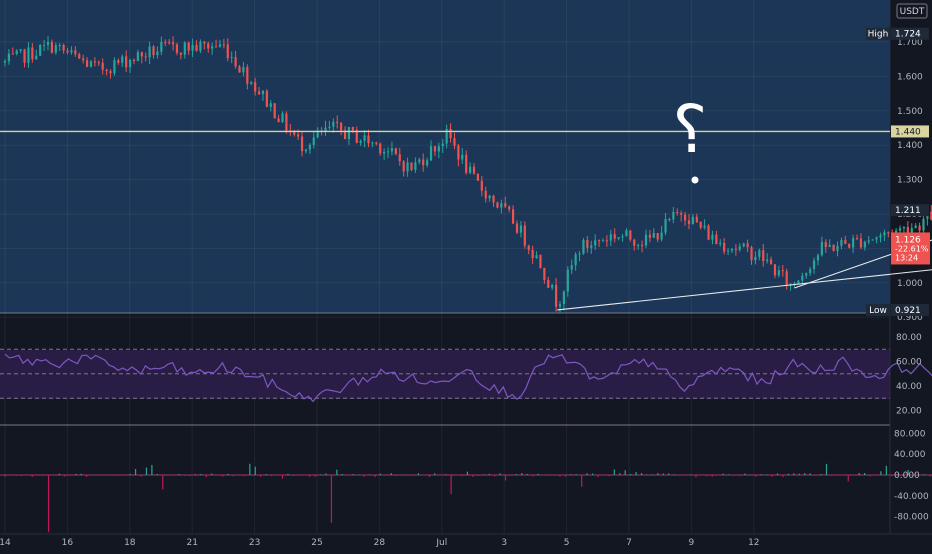 The width and height of the screenshot is (932, 554). Describe the element at coordinates (466, 498) in the screenshot. I see `oscillator-layer` at that location.